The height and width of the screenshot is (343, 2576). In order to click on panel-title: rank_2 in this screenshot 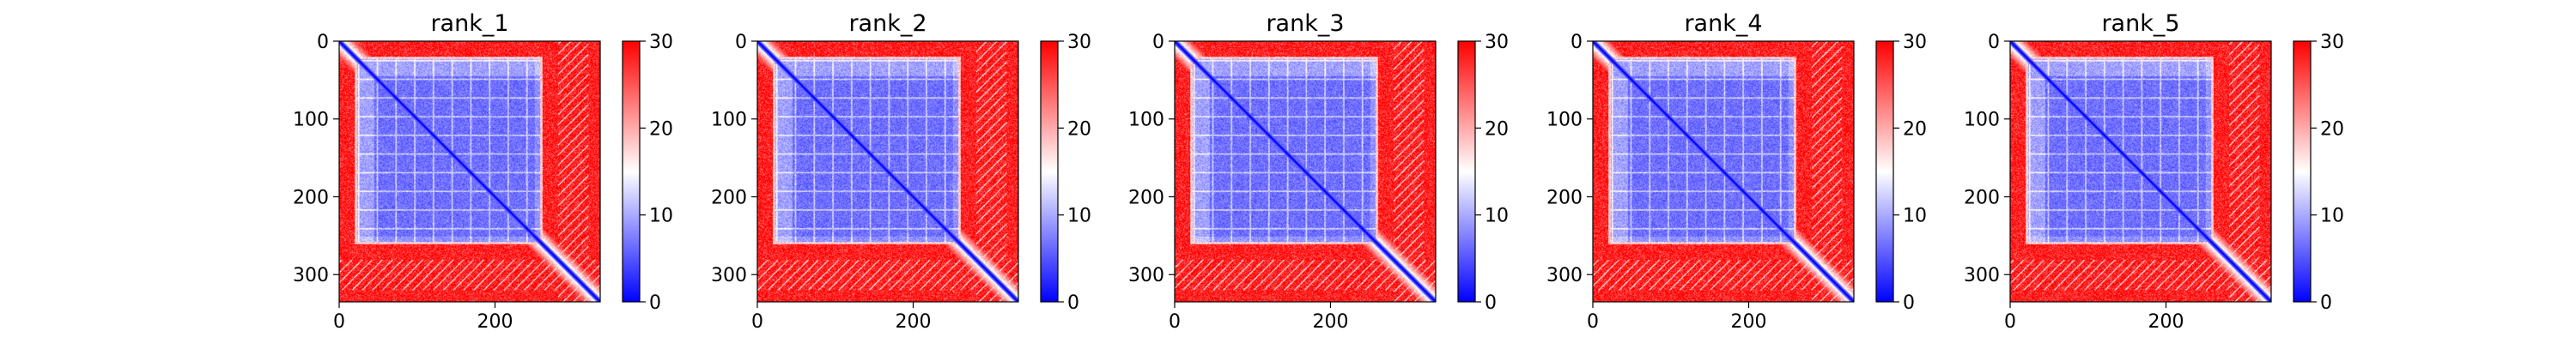, I will do `click(888, 24)`.